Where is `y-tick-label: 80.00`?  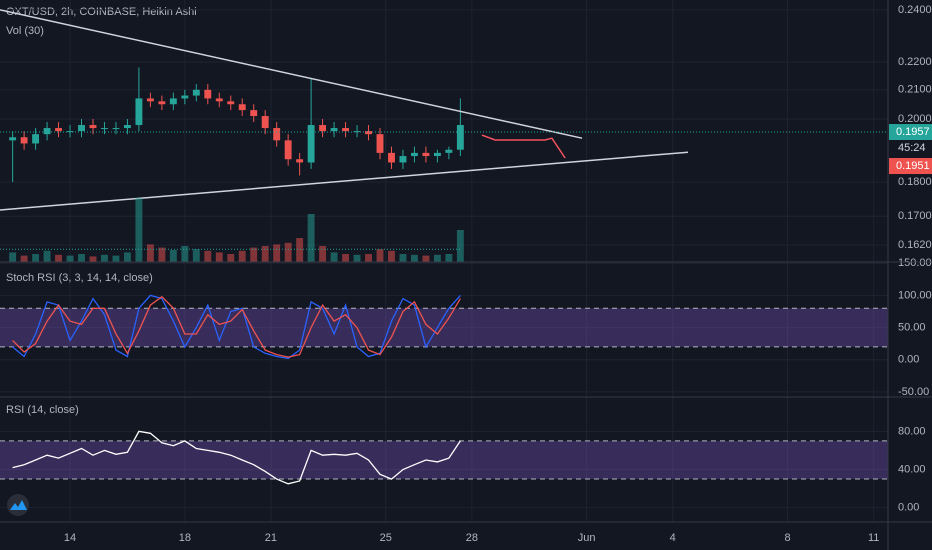
y-tick-label: 80.00 is located at coordinates (912, 431).